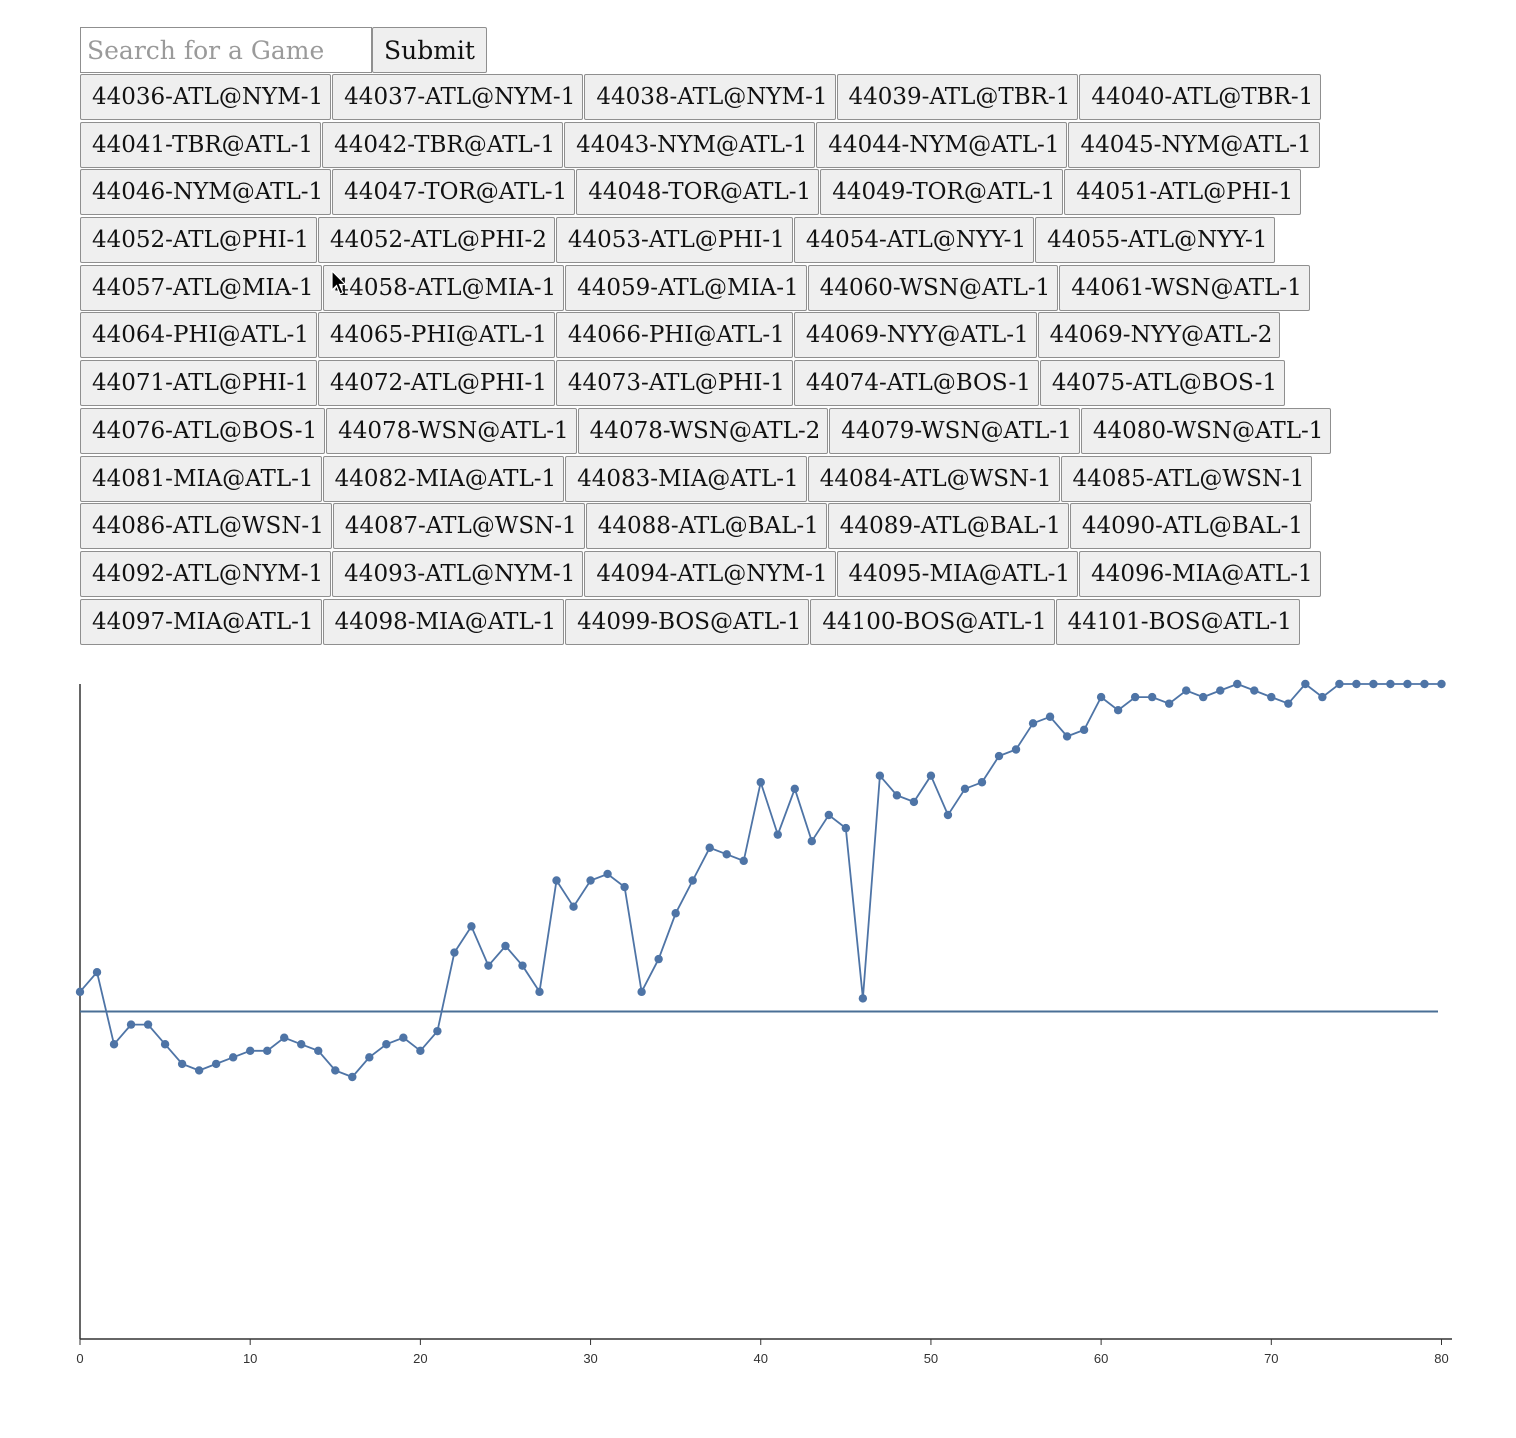  What do you see at coordinates (443, 287) in the screenshot?
I see `game-button: 44058-ATL@MIA-1` at bounding box center [443, 287].